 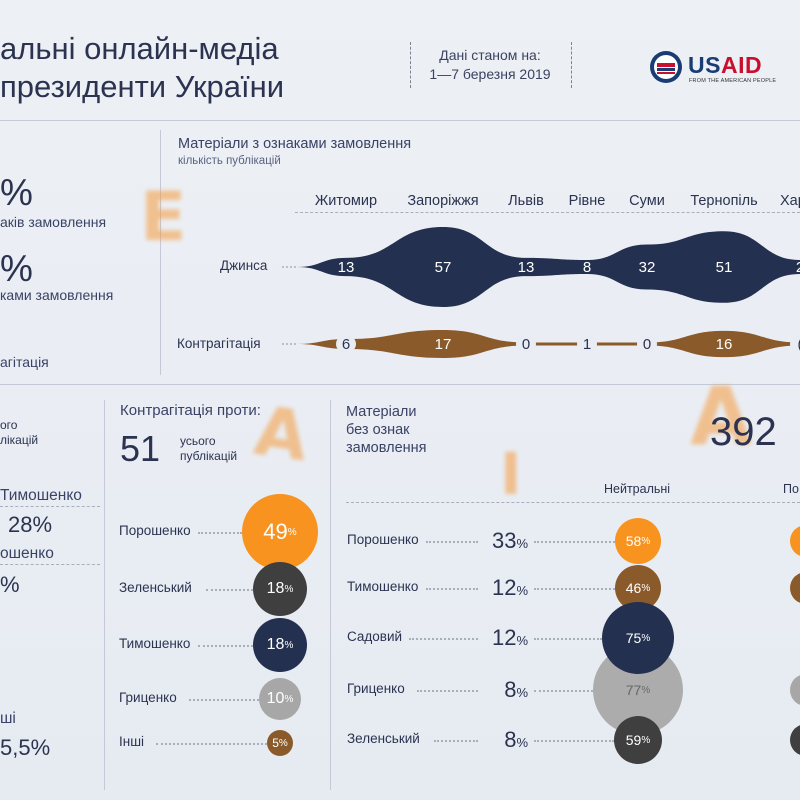 I want to click on counter-bubble-1: 18%, so click(x=280, y=589).